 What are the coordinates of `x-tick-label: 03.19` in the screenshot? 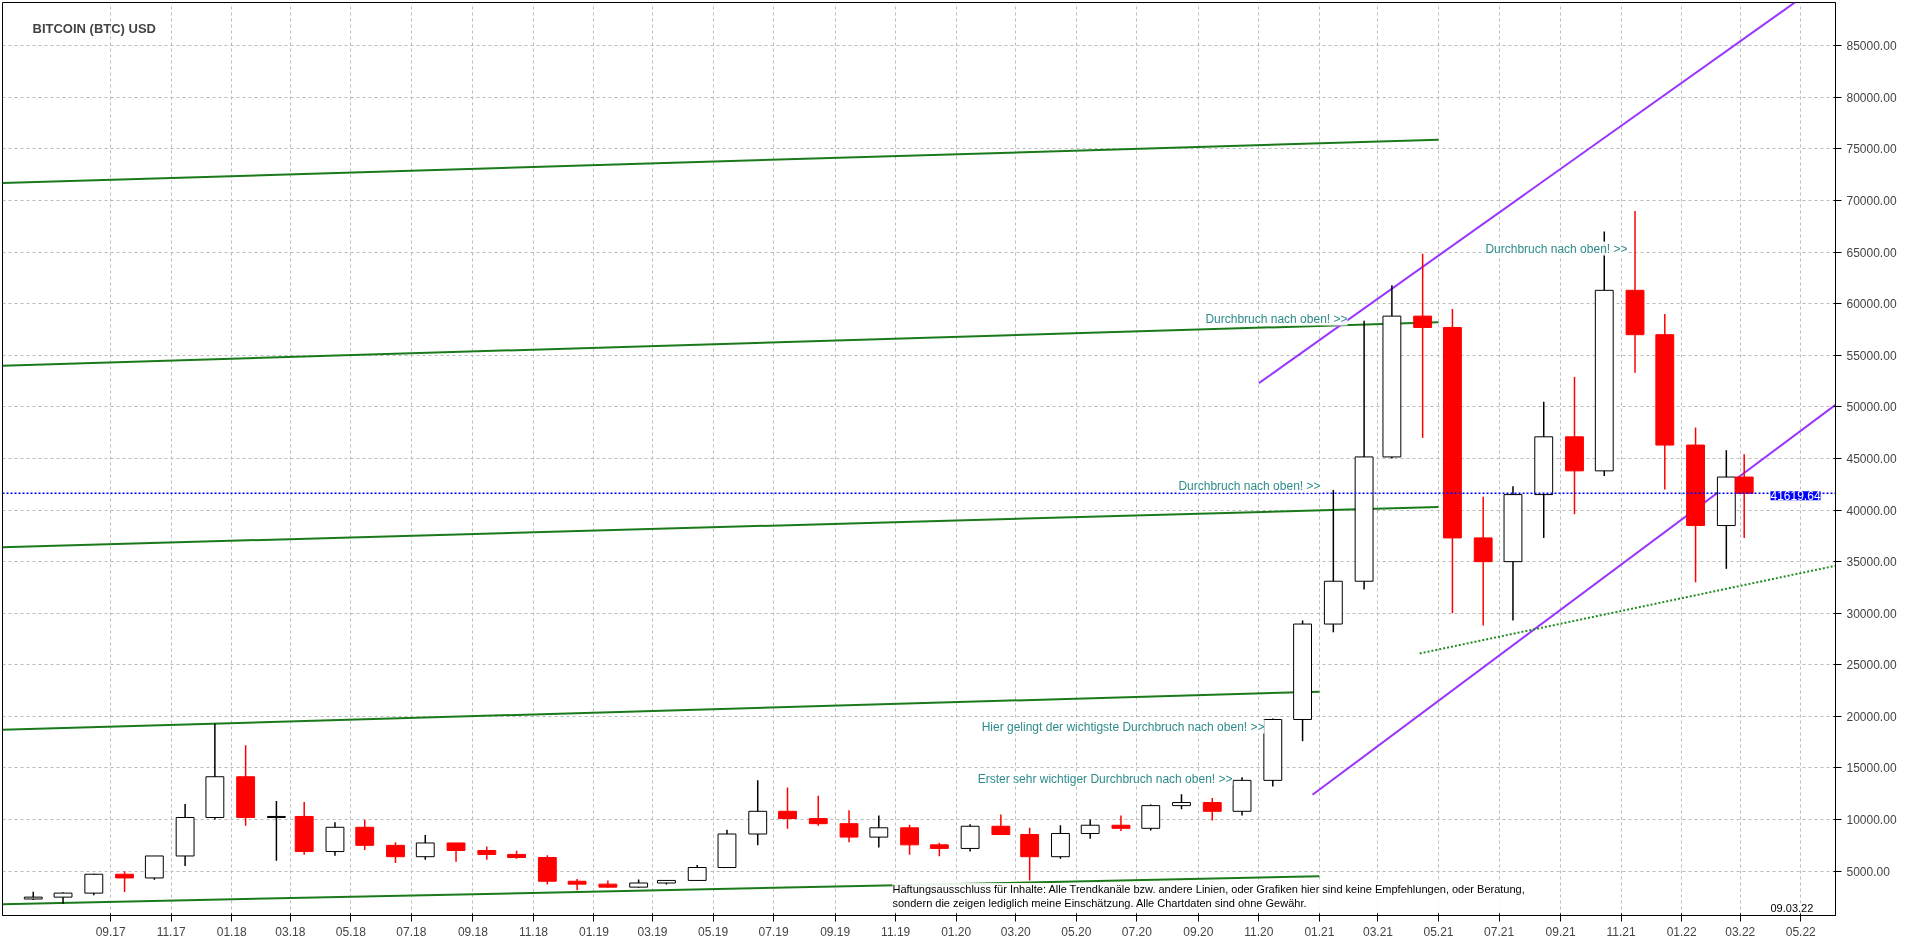 It's located at (652, 931).